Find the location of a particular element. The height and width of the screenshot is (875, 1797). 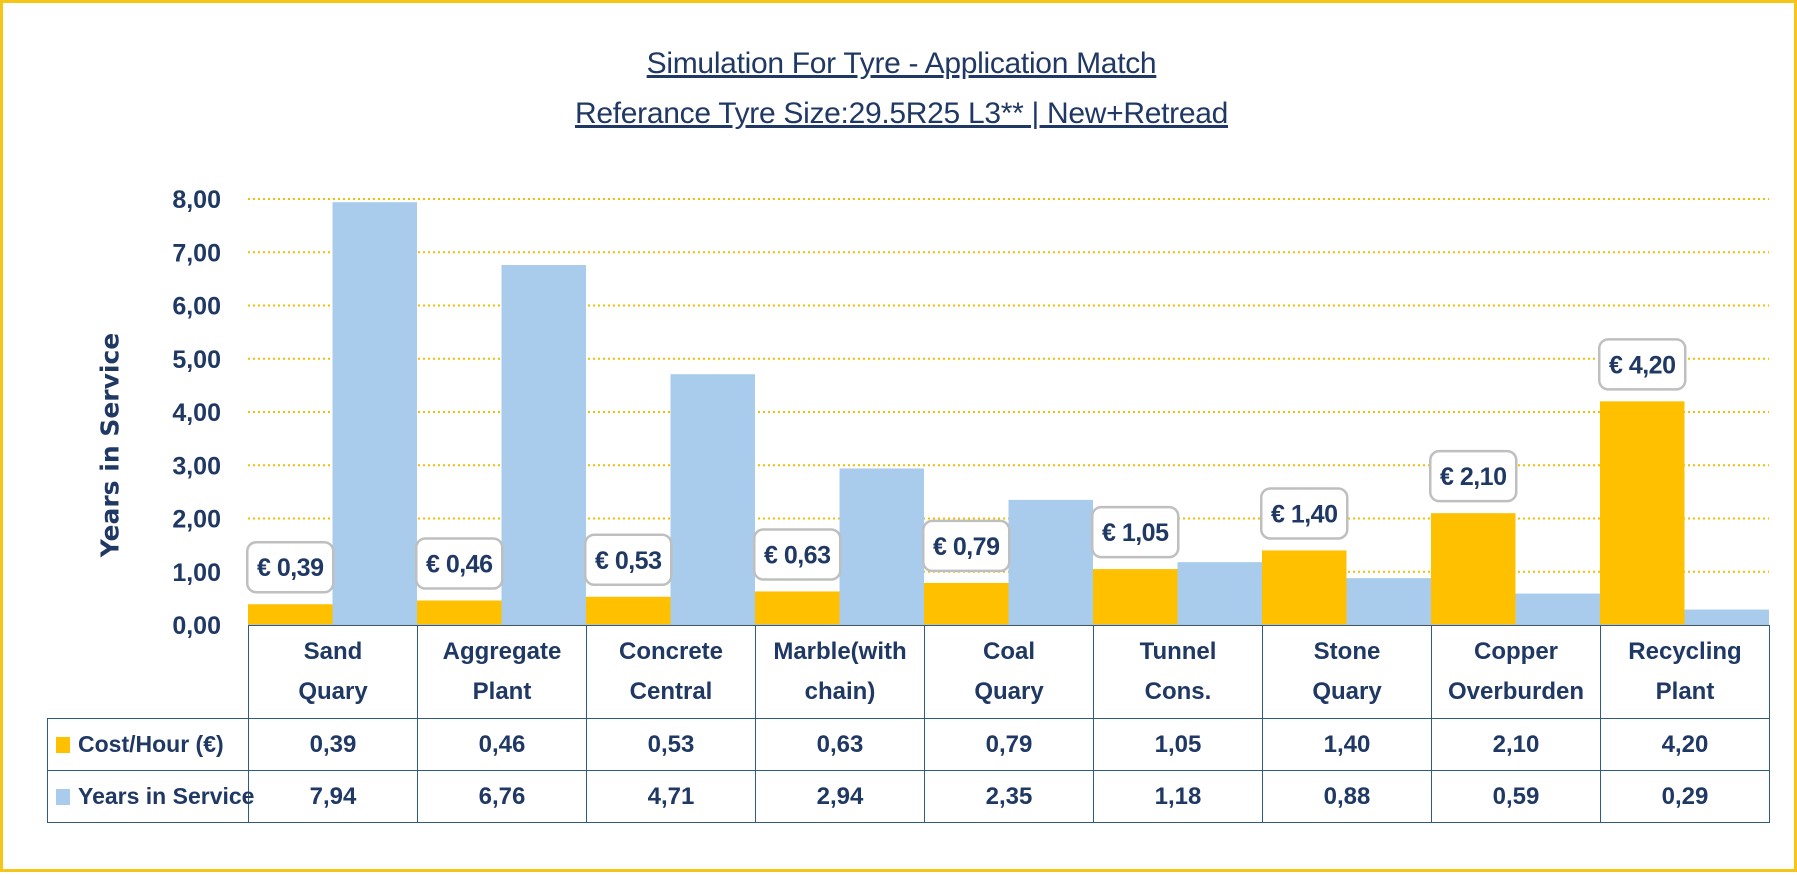

data-label: € 0,53 is located at coordinates (628, 561).